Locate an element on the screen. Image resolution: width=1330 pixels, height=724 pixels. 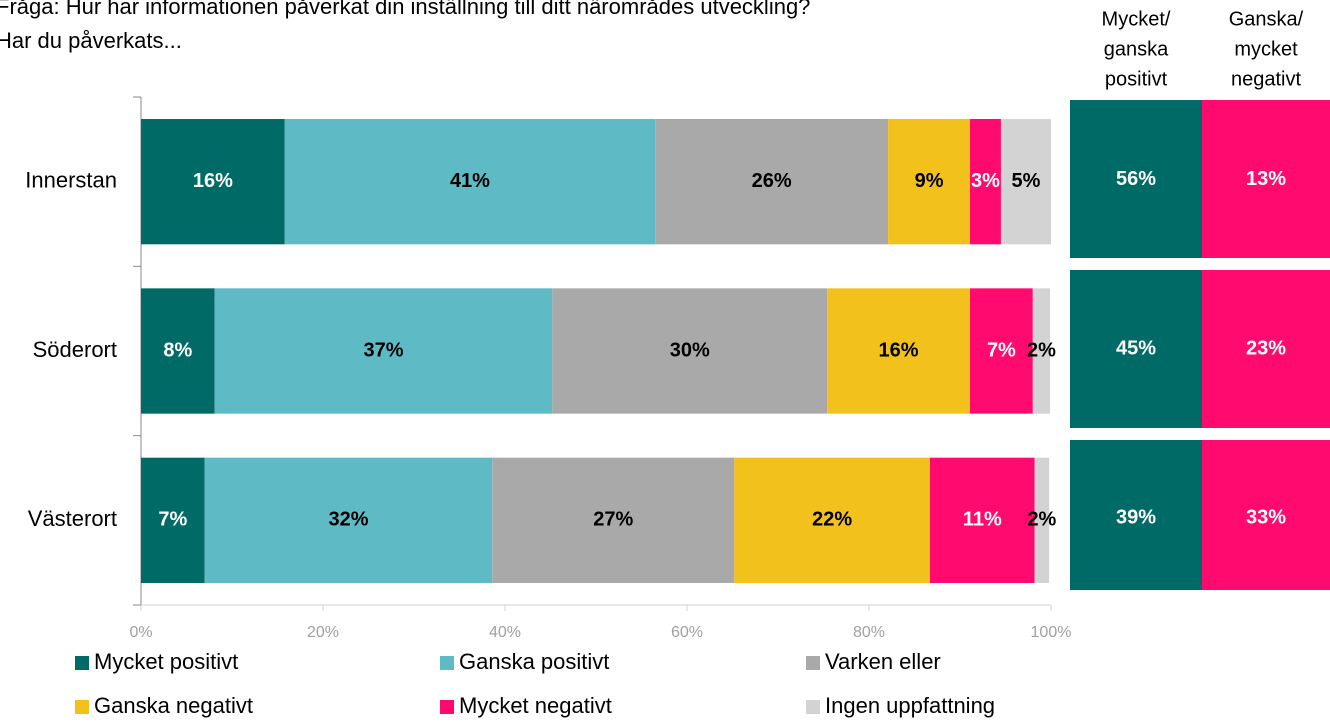
summary-value: 13% is located at coordinates (1266, 179).